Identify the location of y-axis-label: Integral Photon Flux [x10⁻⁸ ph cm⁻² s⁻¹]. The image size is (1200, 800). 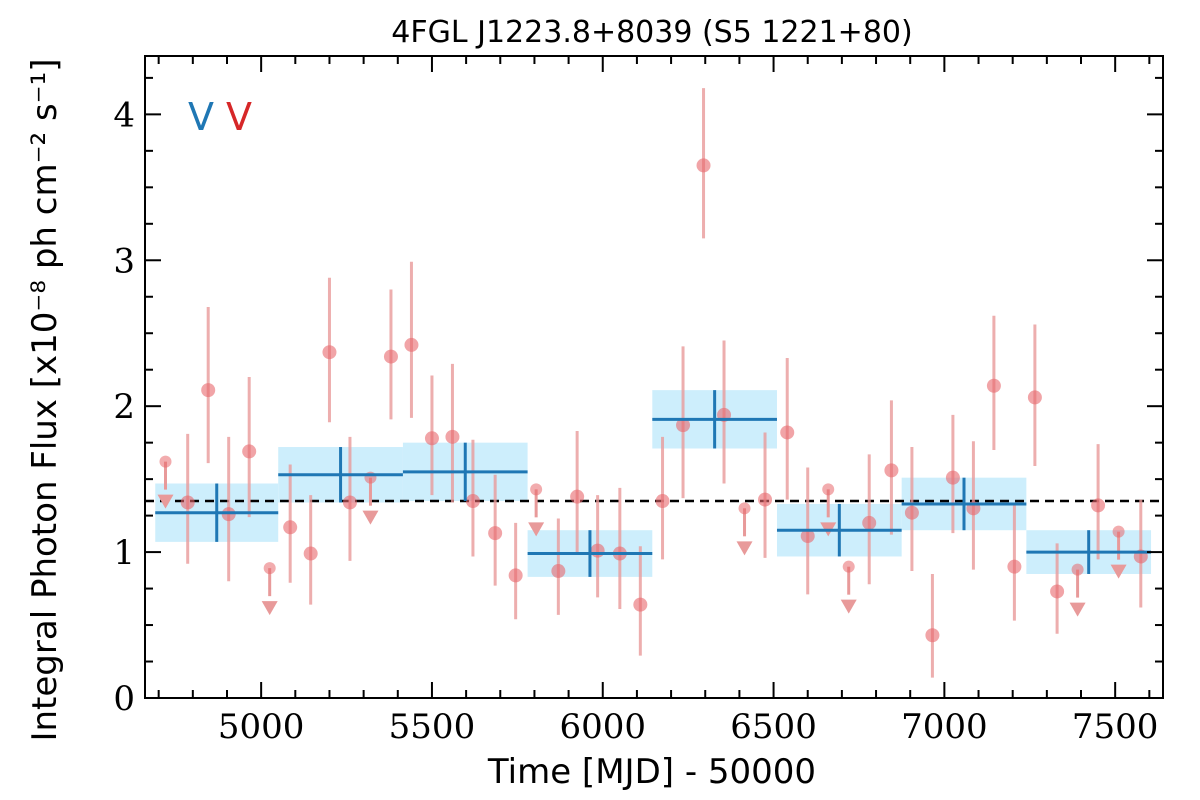
(45, 399).